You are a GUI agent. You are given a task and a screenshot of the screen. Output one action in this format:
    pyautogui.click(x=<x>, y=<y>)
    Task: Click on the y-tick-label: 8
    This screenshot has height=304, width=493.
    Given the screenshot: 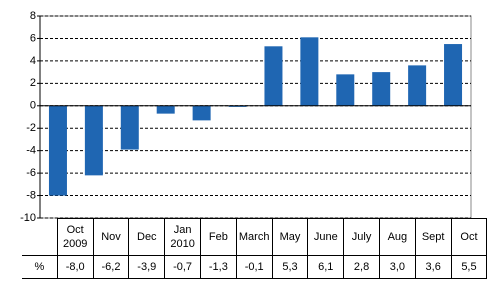 What is the action you would take?
    pyautogui.click(x=33, y=16)
    